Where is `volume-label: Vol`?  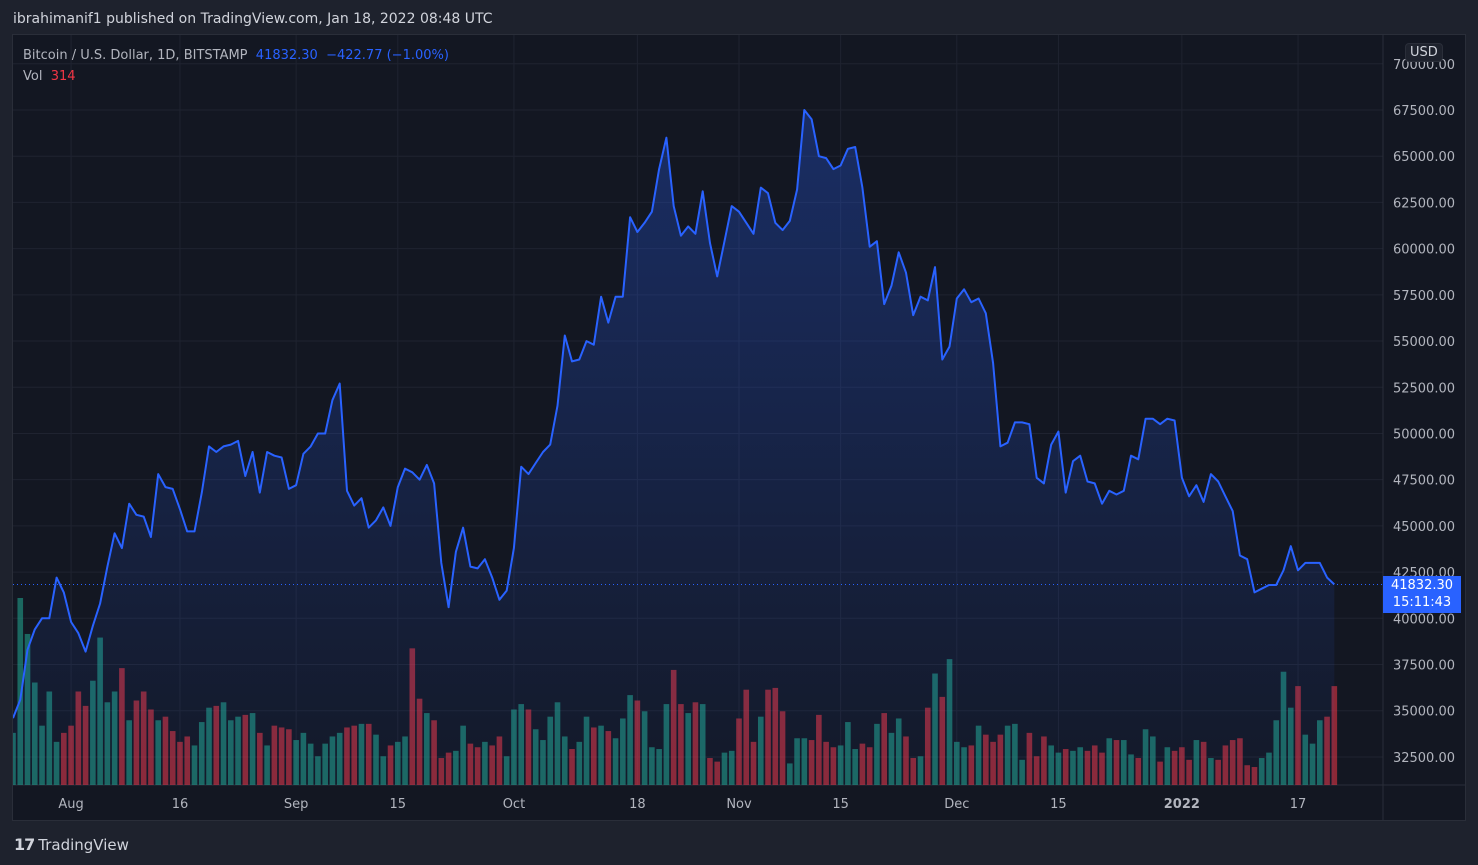
volume-label: Vol is located at coordinates (33, 76).